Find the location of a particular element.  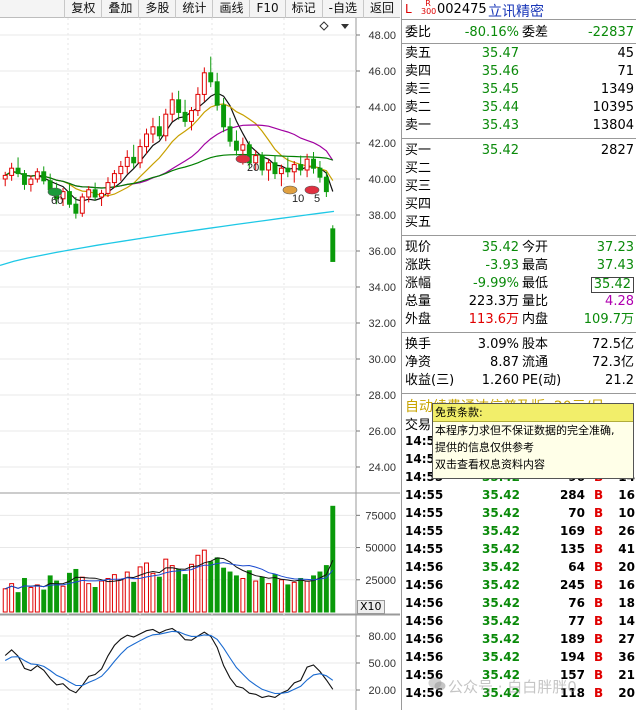

vr-label: 量比 is located at coordinates (535, 301).